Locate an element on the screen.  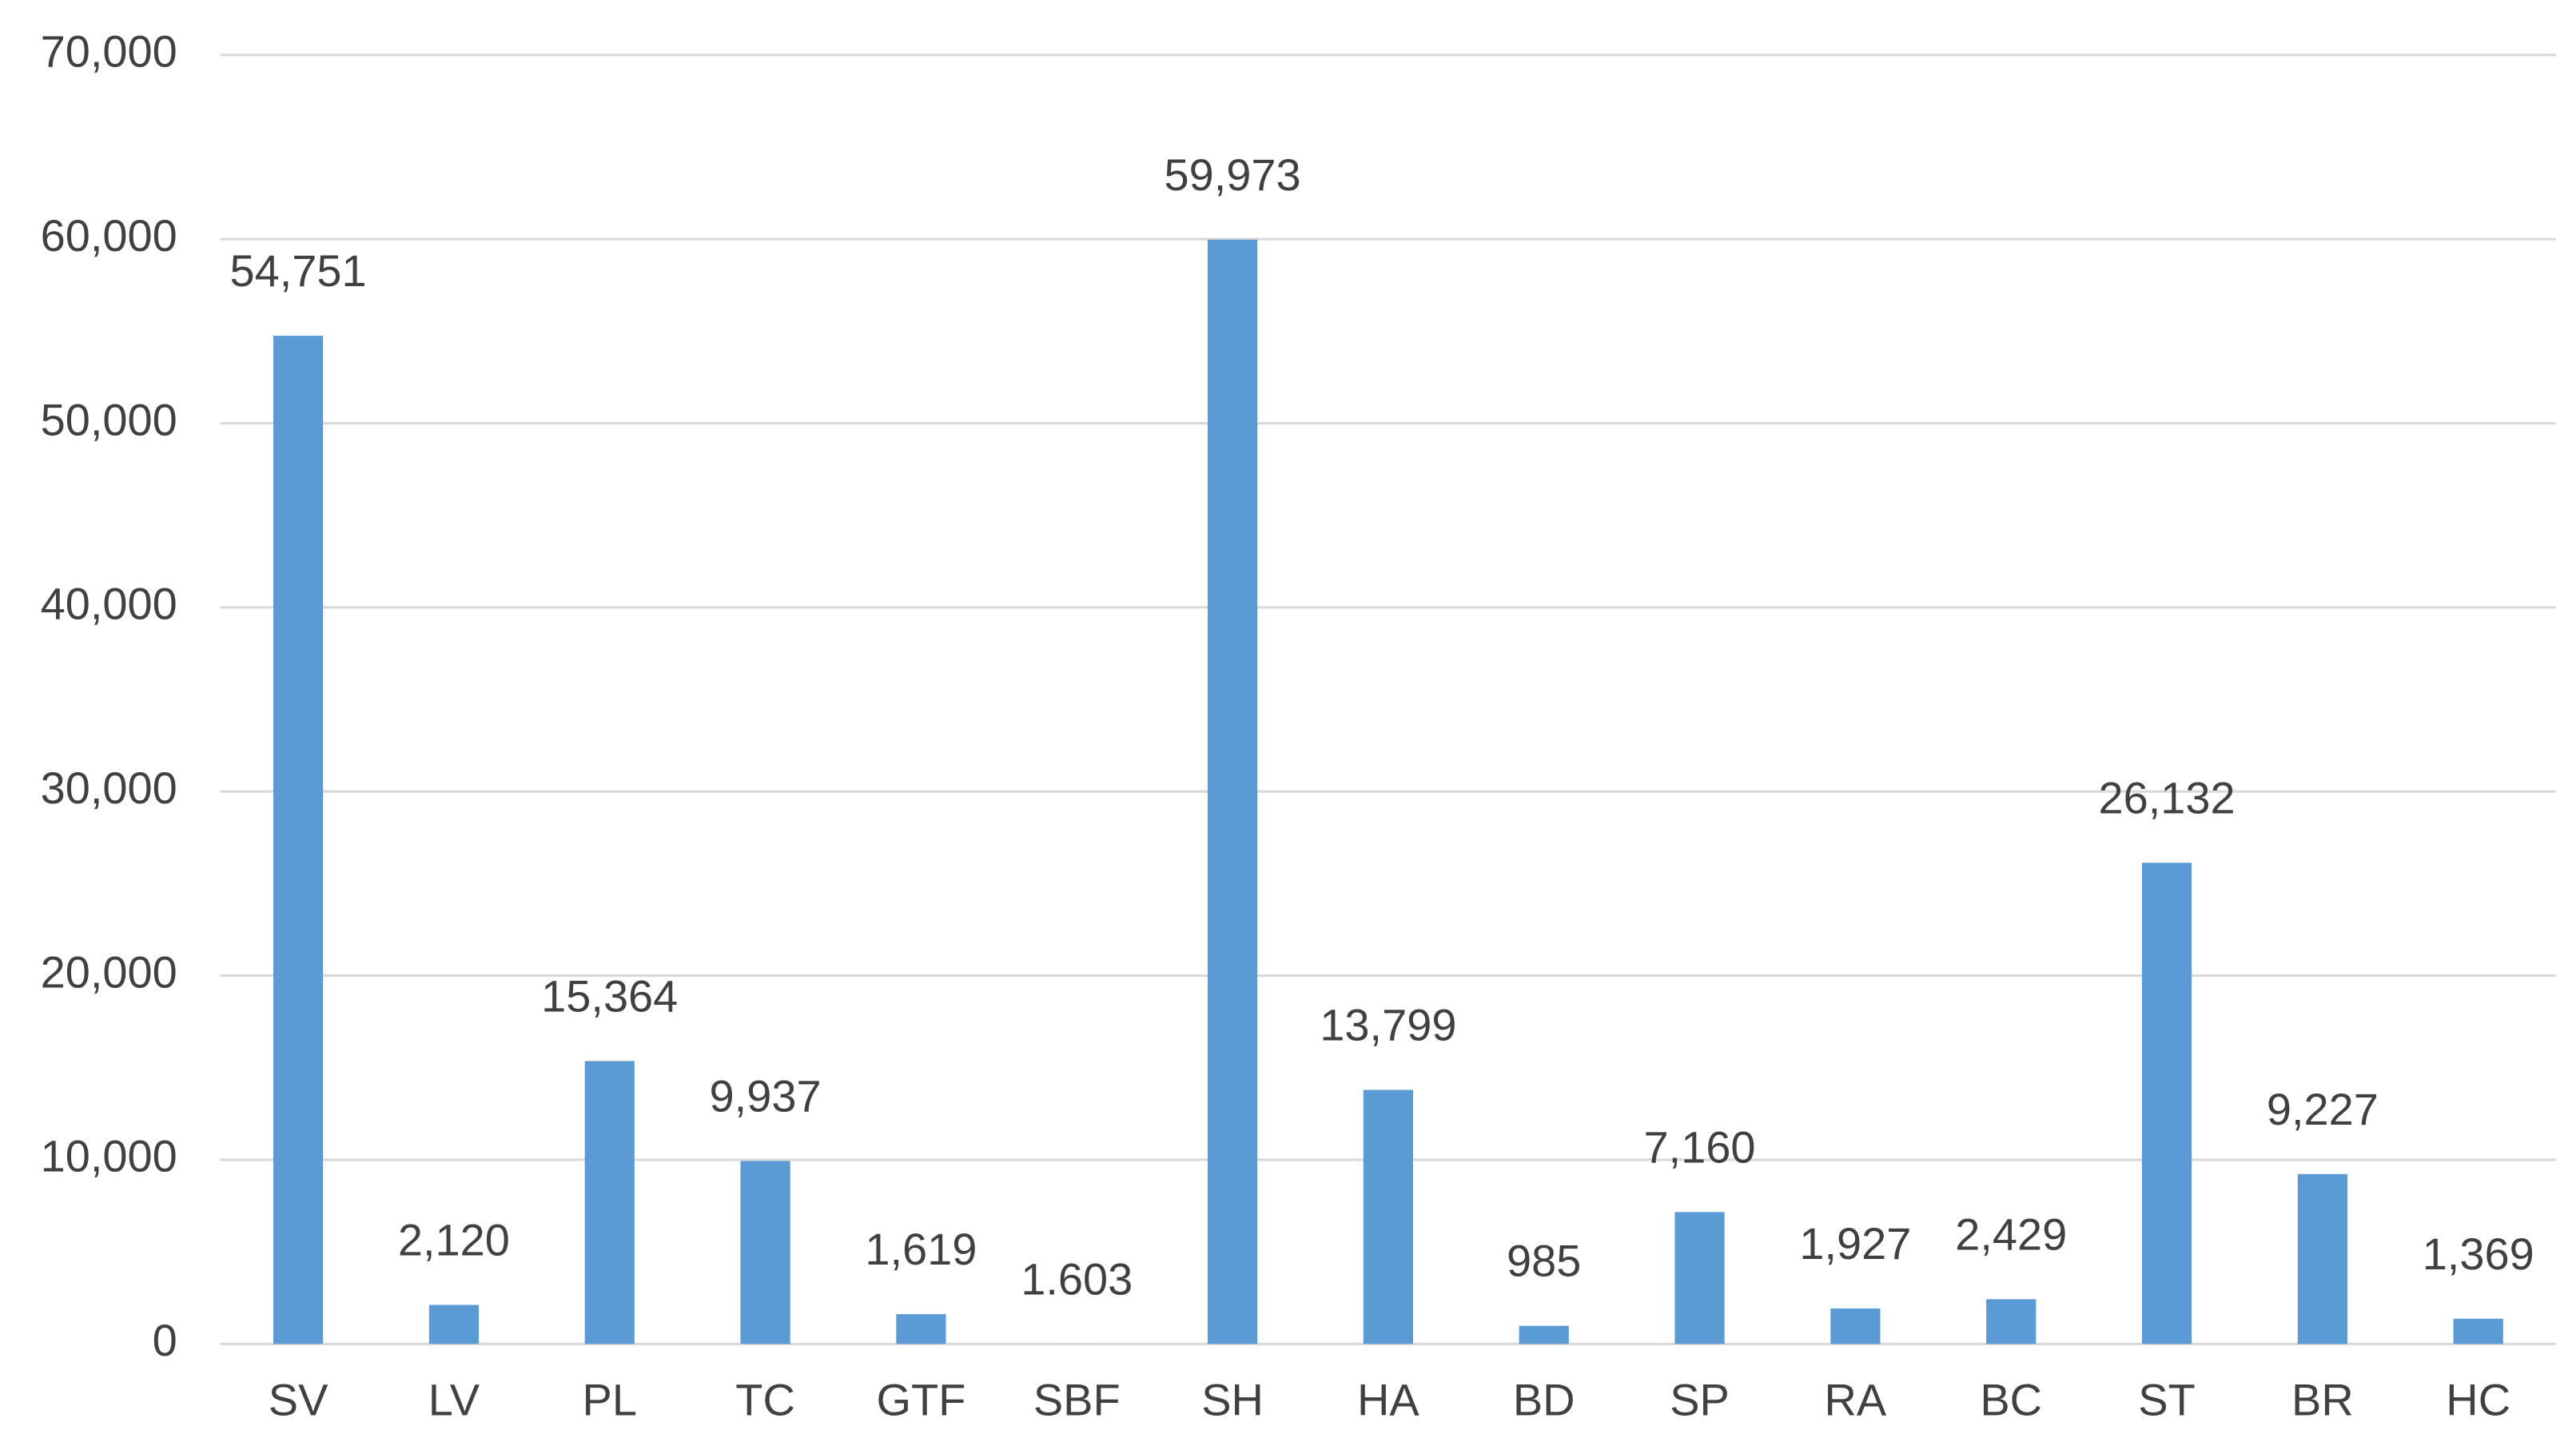
data-label: 985 is located at coordinates (1544, 1261).